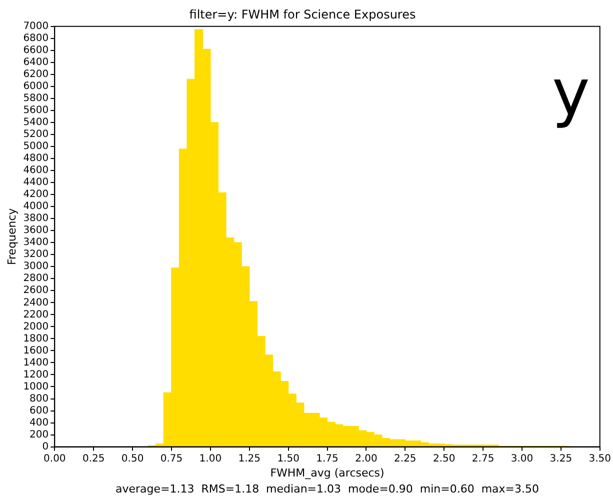 The image size is (613, 496). Describe the element at coordinates (366, 458) in the screenshot. I see `x-tick-label: 2.00` at that location.